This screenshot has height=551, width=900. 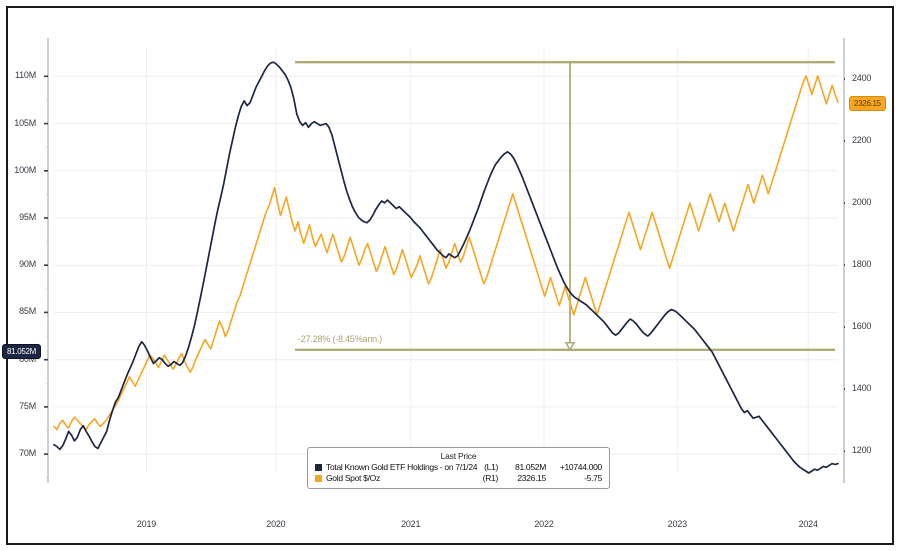 I want to click on left-axis-tick: 90M, so click(x=27, y=264).